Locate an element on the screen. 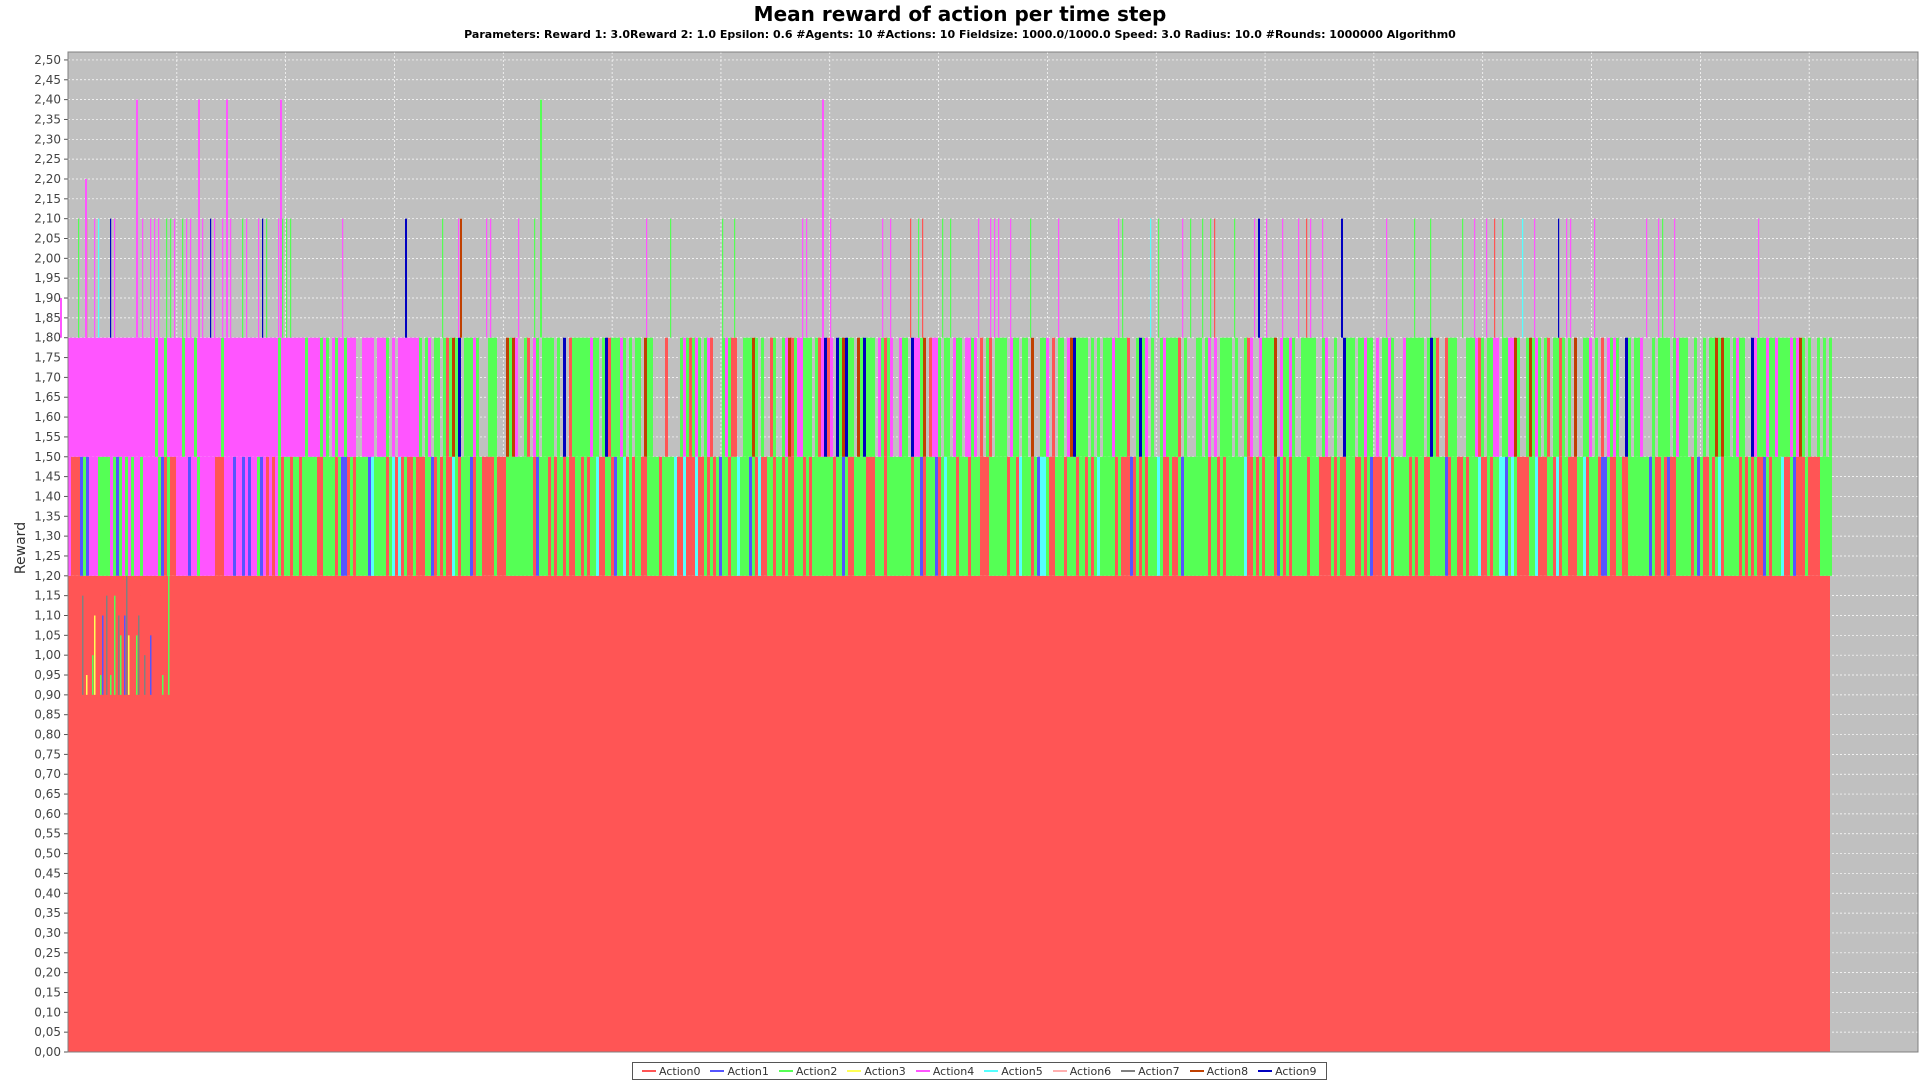 Image resolution: width=1920 pixels, height=1080 pixels. y-tick-label: 1,50 is located at coordinates (47, 457).